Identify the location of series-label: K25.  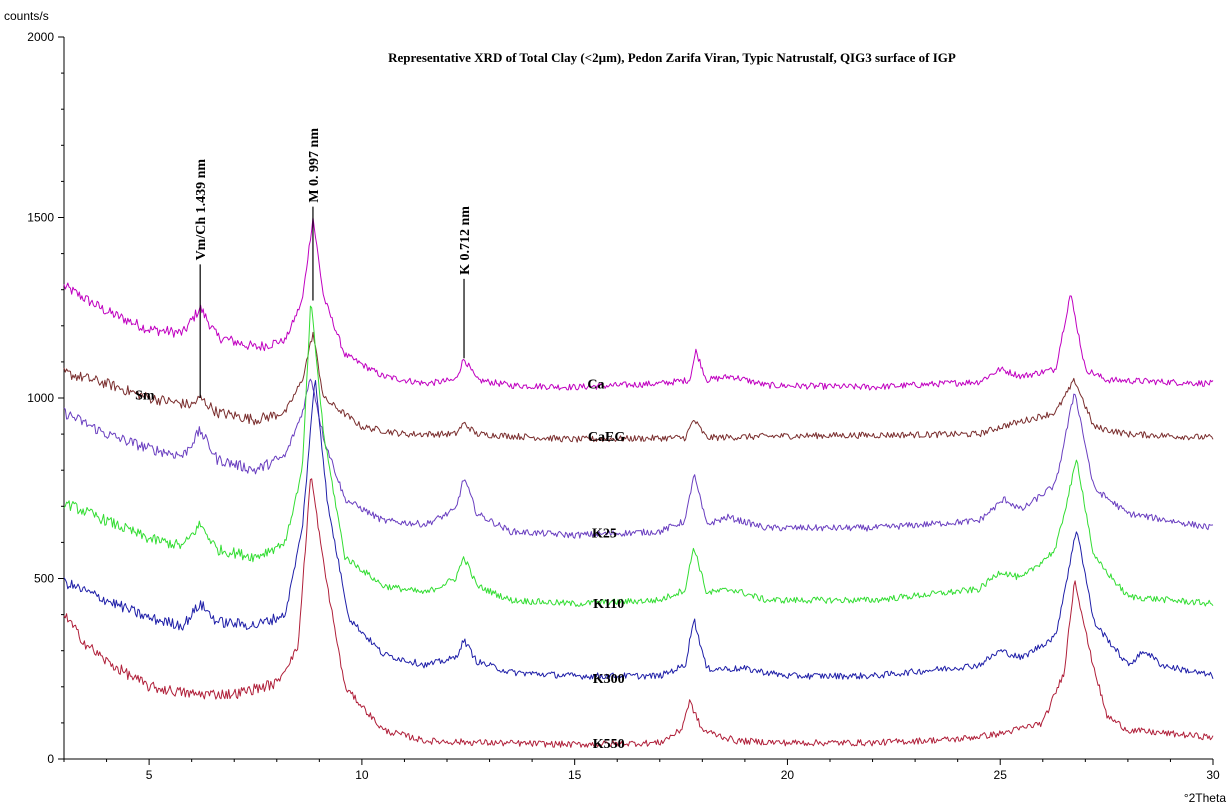
(604, 533).